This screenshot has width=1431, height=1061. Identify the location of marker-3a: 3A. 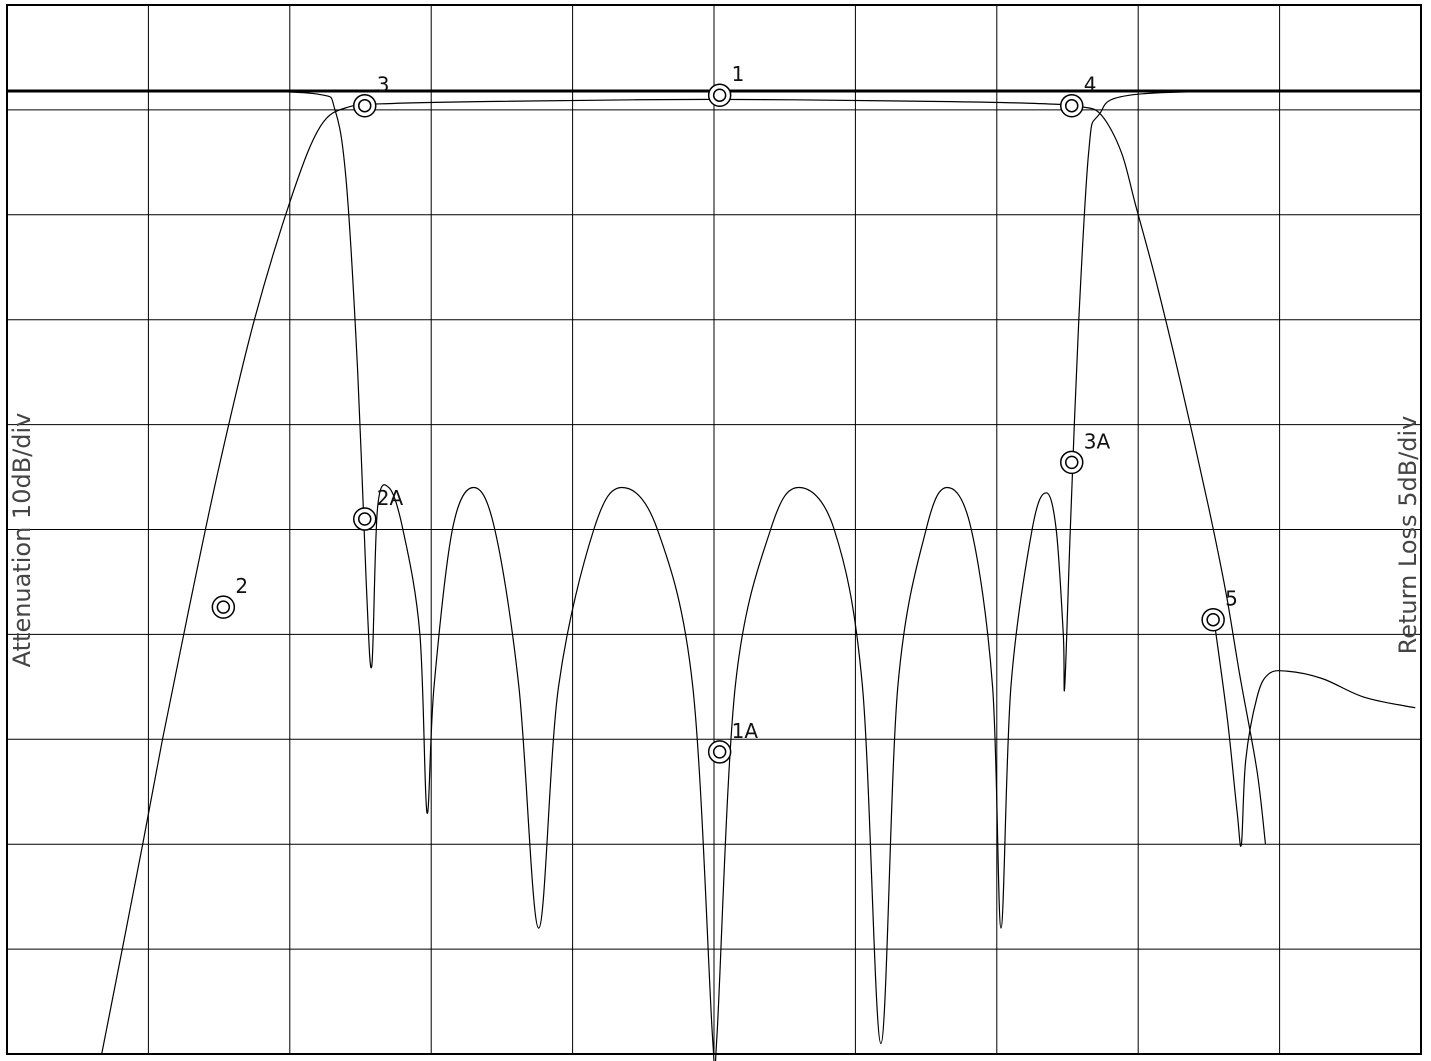
(1085, 452).